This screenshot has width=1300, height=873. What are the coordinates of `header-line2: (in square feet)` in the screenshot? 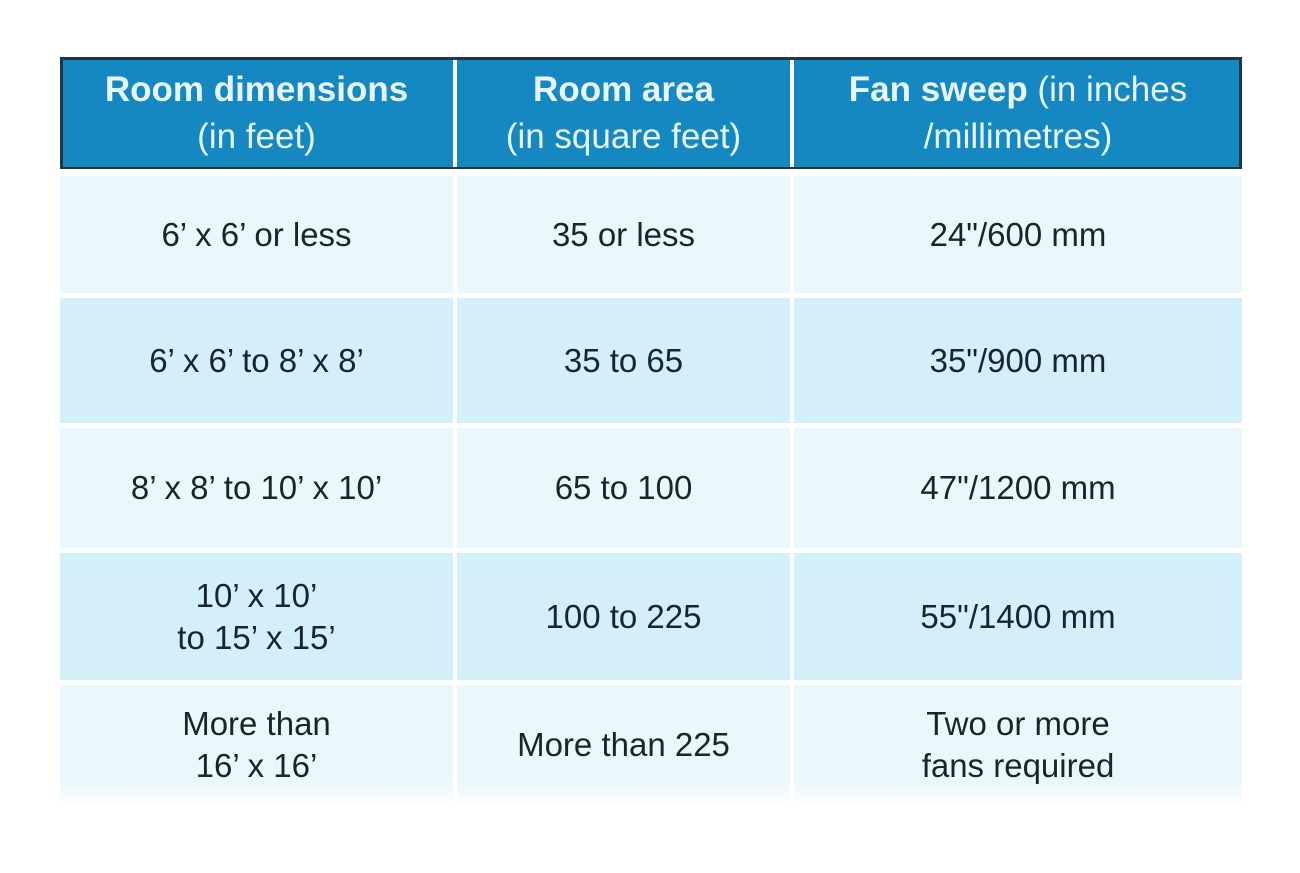 It's located at (623, 136).